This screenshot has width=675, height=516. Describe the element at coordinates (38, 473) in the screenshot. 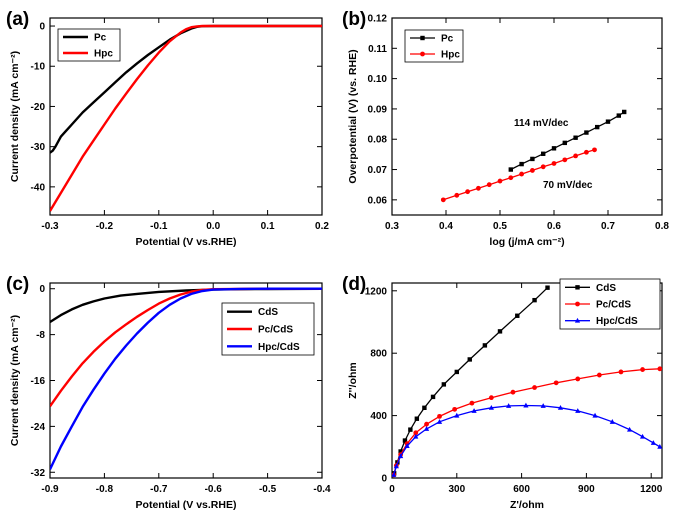

I see `y-tick-label: -32` at that location.